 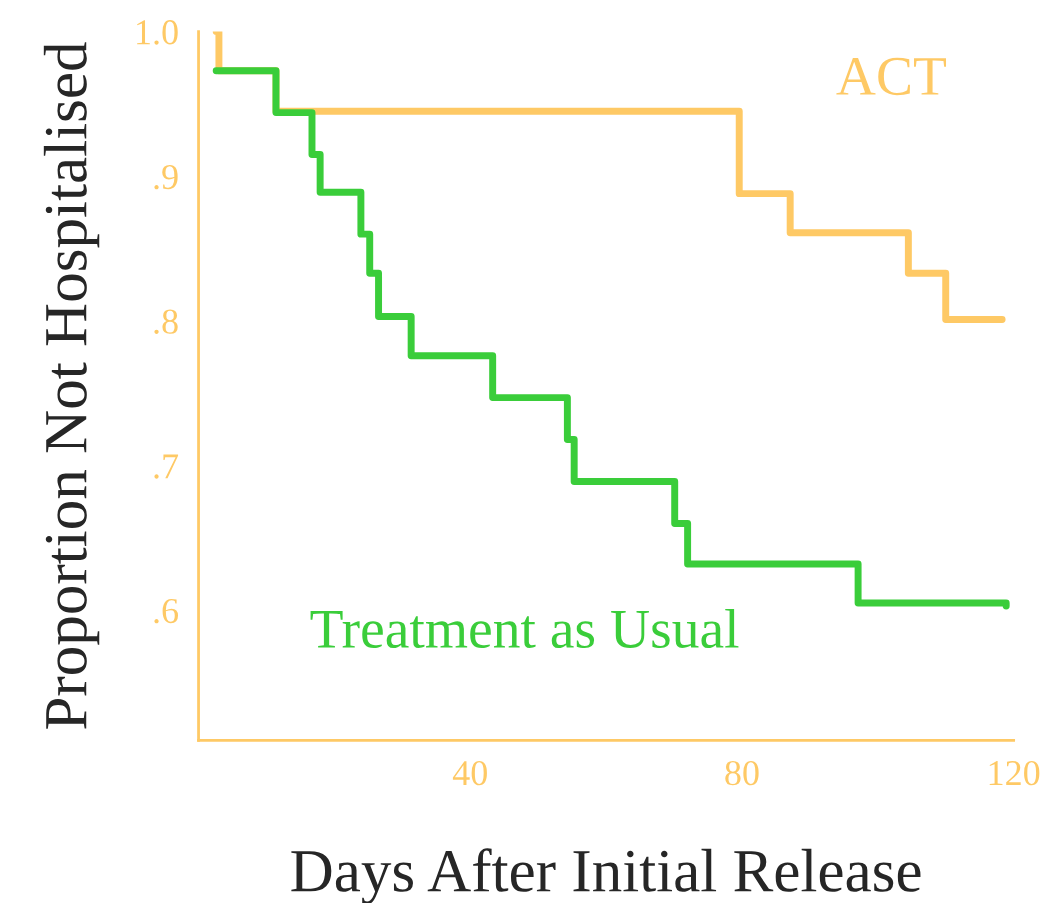 What do you see at coordinates (166, 611) in the screenshot?
I see `y-tick-label: .6` at bounding box center [166, 611].